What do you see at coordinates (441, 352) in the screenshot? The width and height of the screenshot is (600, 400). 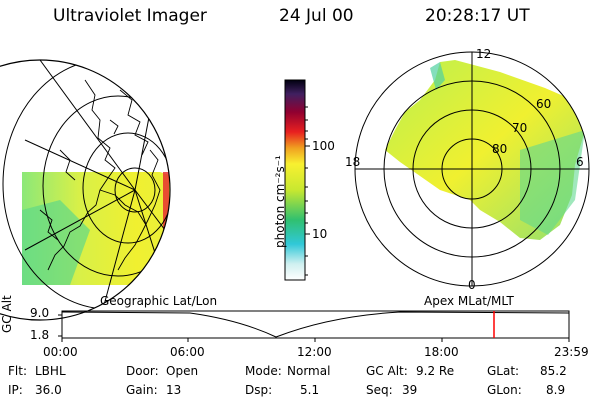 I see `orbit-xtick-1800: 18:00` at bounding box center [441, 352].